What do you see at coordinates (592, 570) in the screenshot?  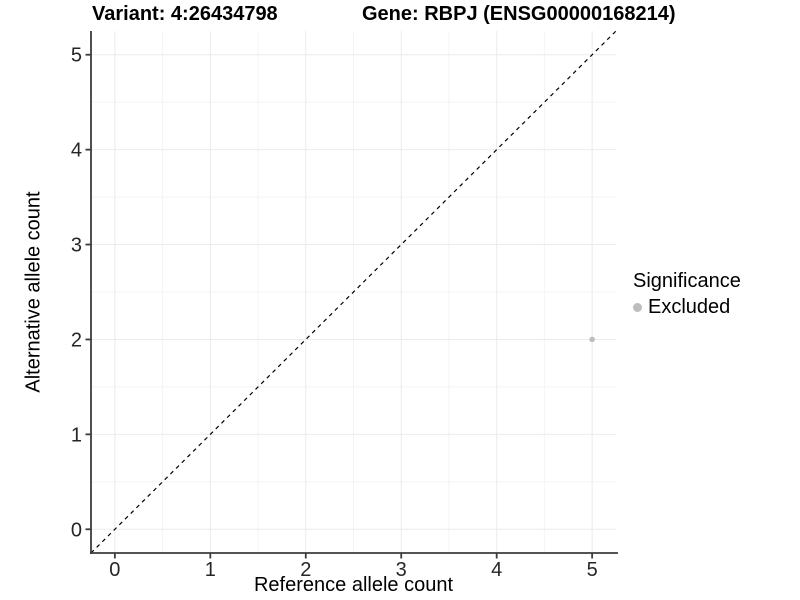 I see `x-tick-label: 5` at bounding box center [592, 570].